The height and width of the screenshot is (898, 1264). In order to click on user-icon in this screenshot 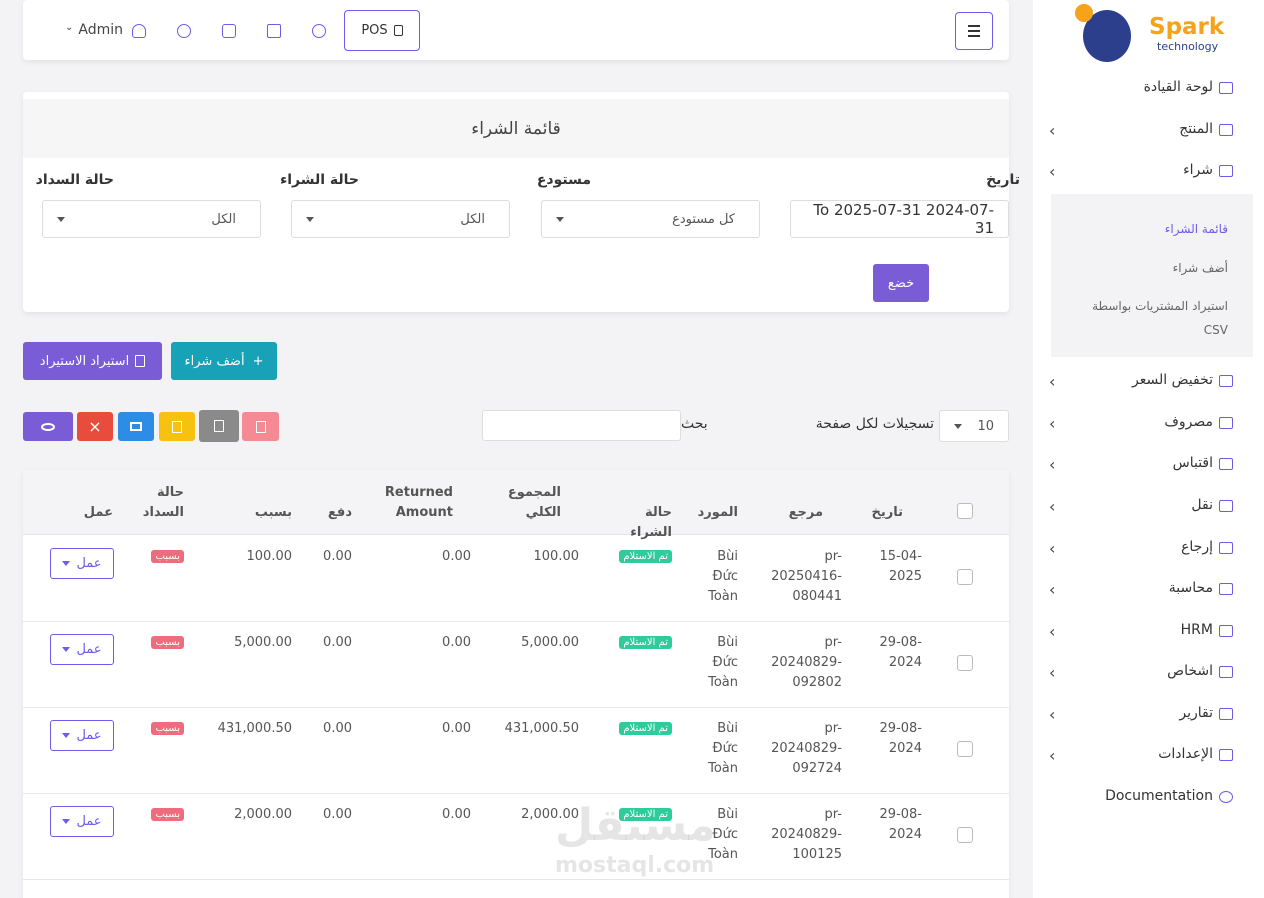, I will do `click(139, 31)`.